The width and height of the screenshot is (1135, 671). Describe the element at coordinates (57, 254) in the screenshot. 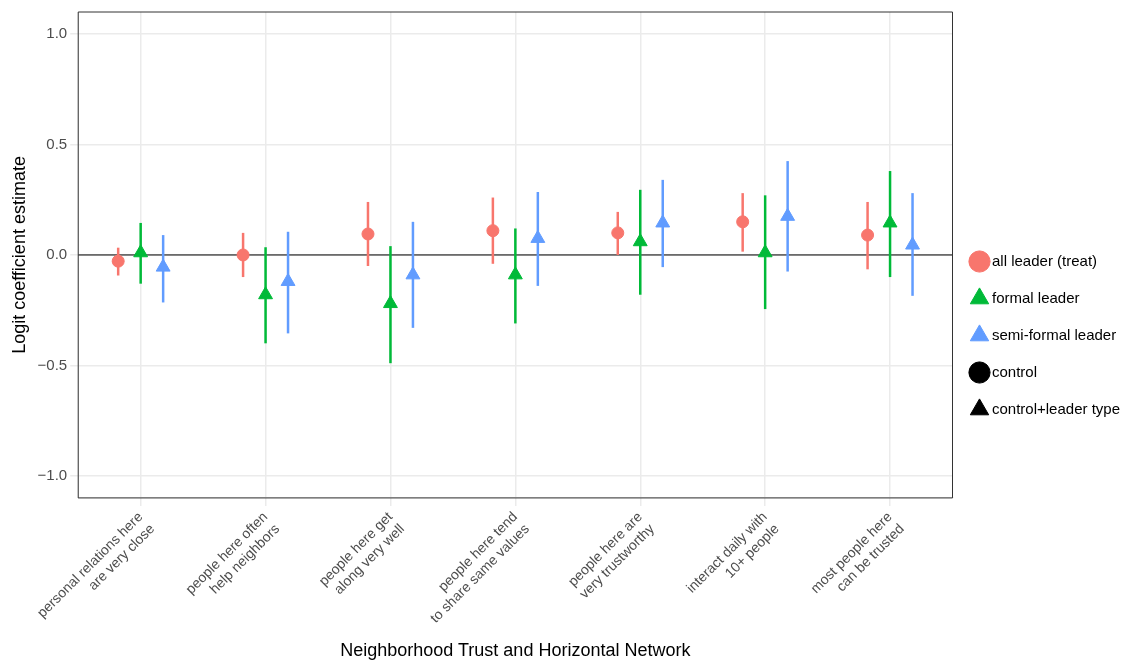

I see `y-tick-label: 0.0` at that location.